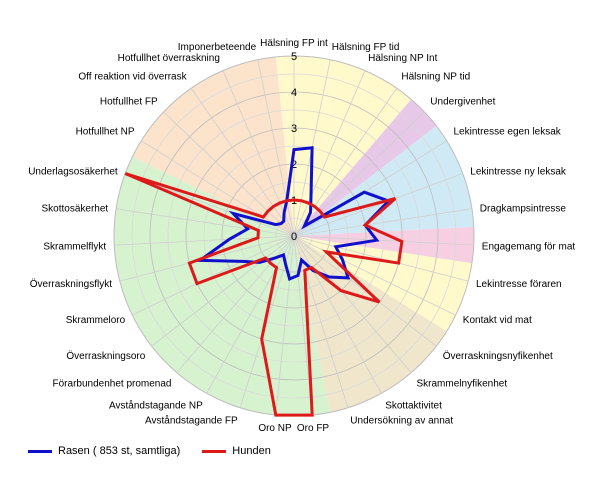 This screenshot has width=600, height=480. I want to click on category-label-24: Skottosäkerhet, so click(74, 209).